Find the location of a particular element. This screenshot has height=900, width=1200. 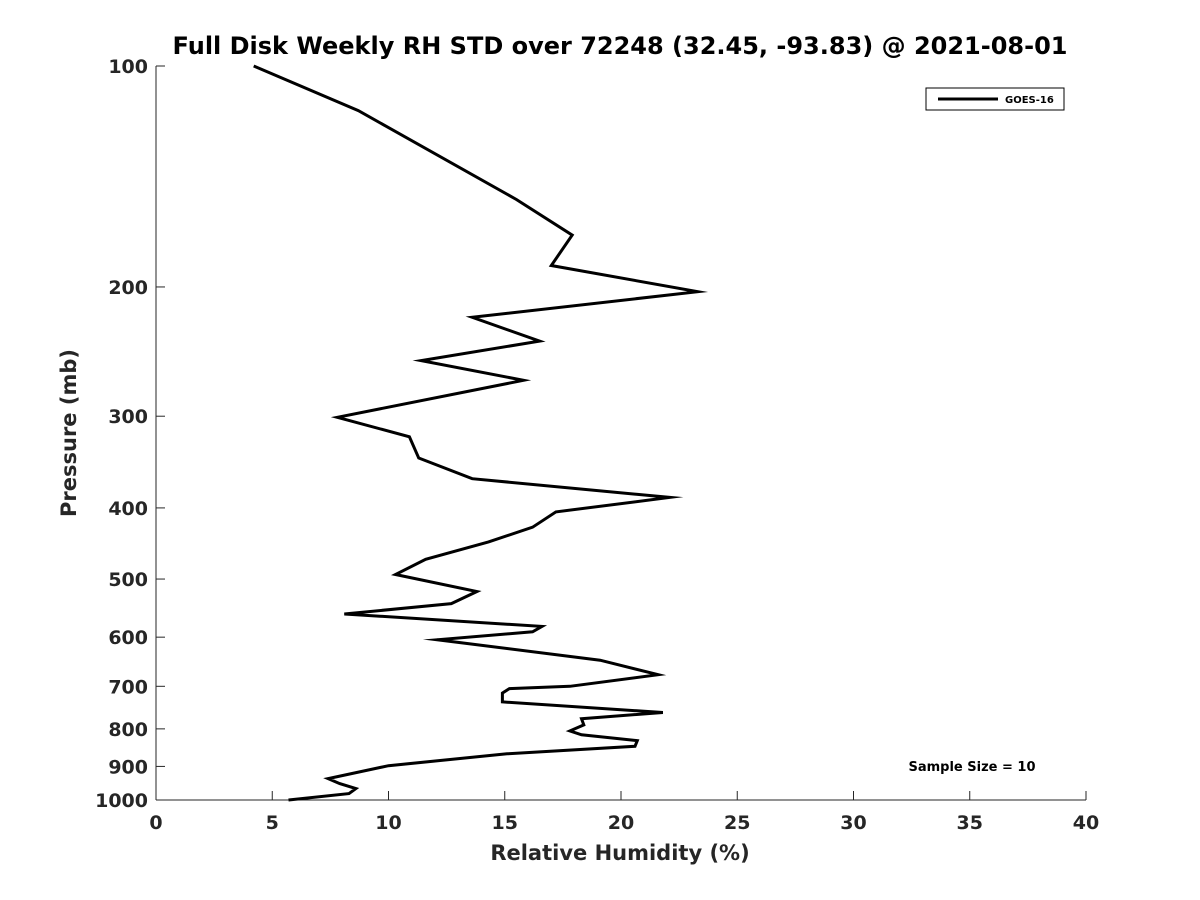

x-axis-ticks: 0 5 10 15 20 25 30 35 40 is located at coordinates (624, 812).